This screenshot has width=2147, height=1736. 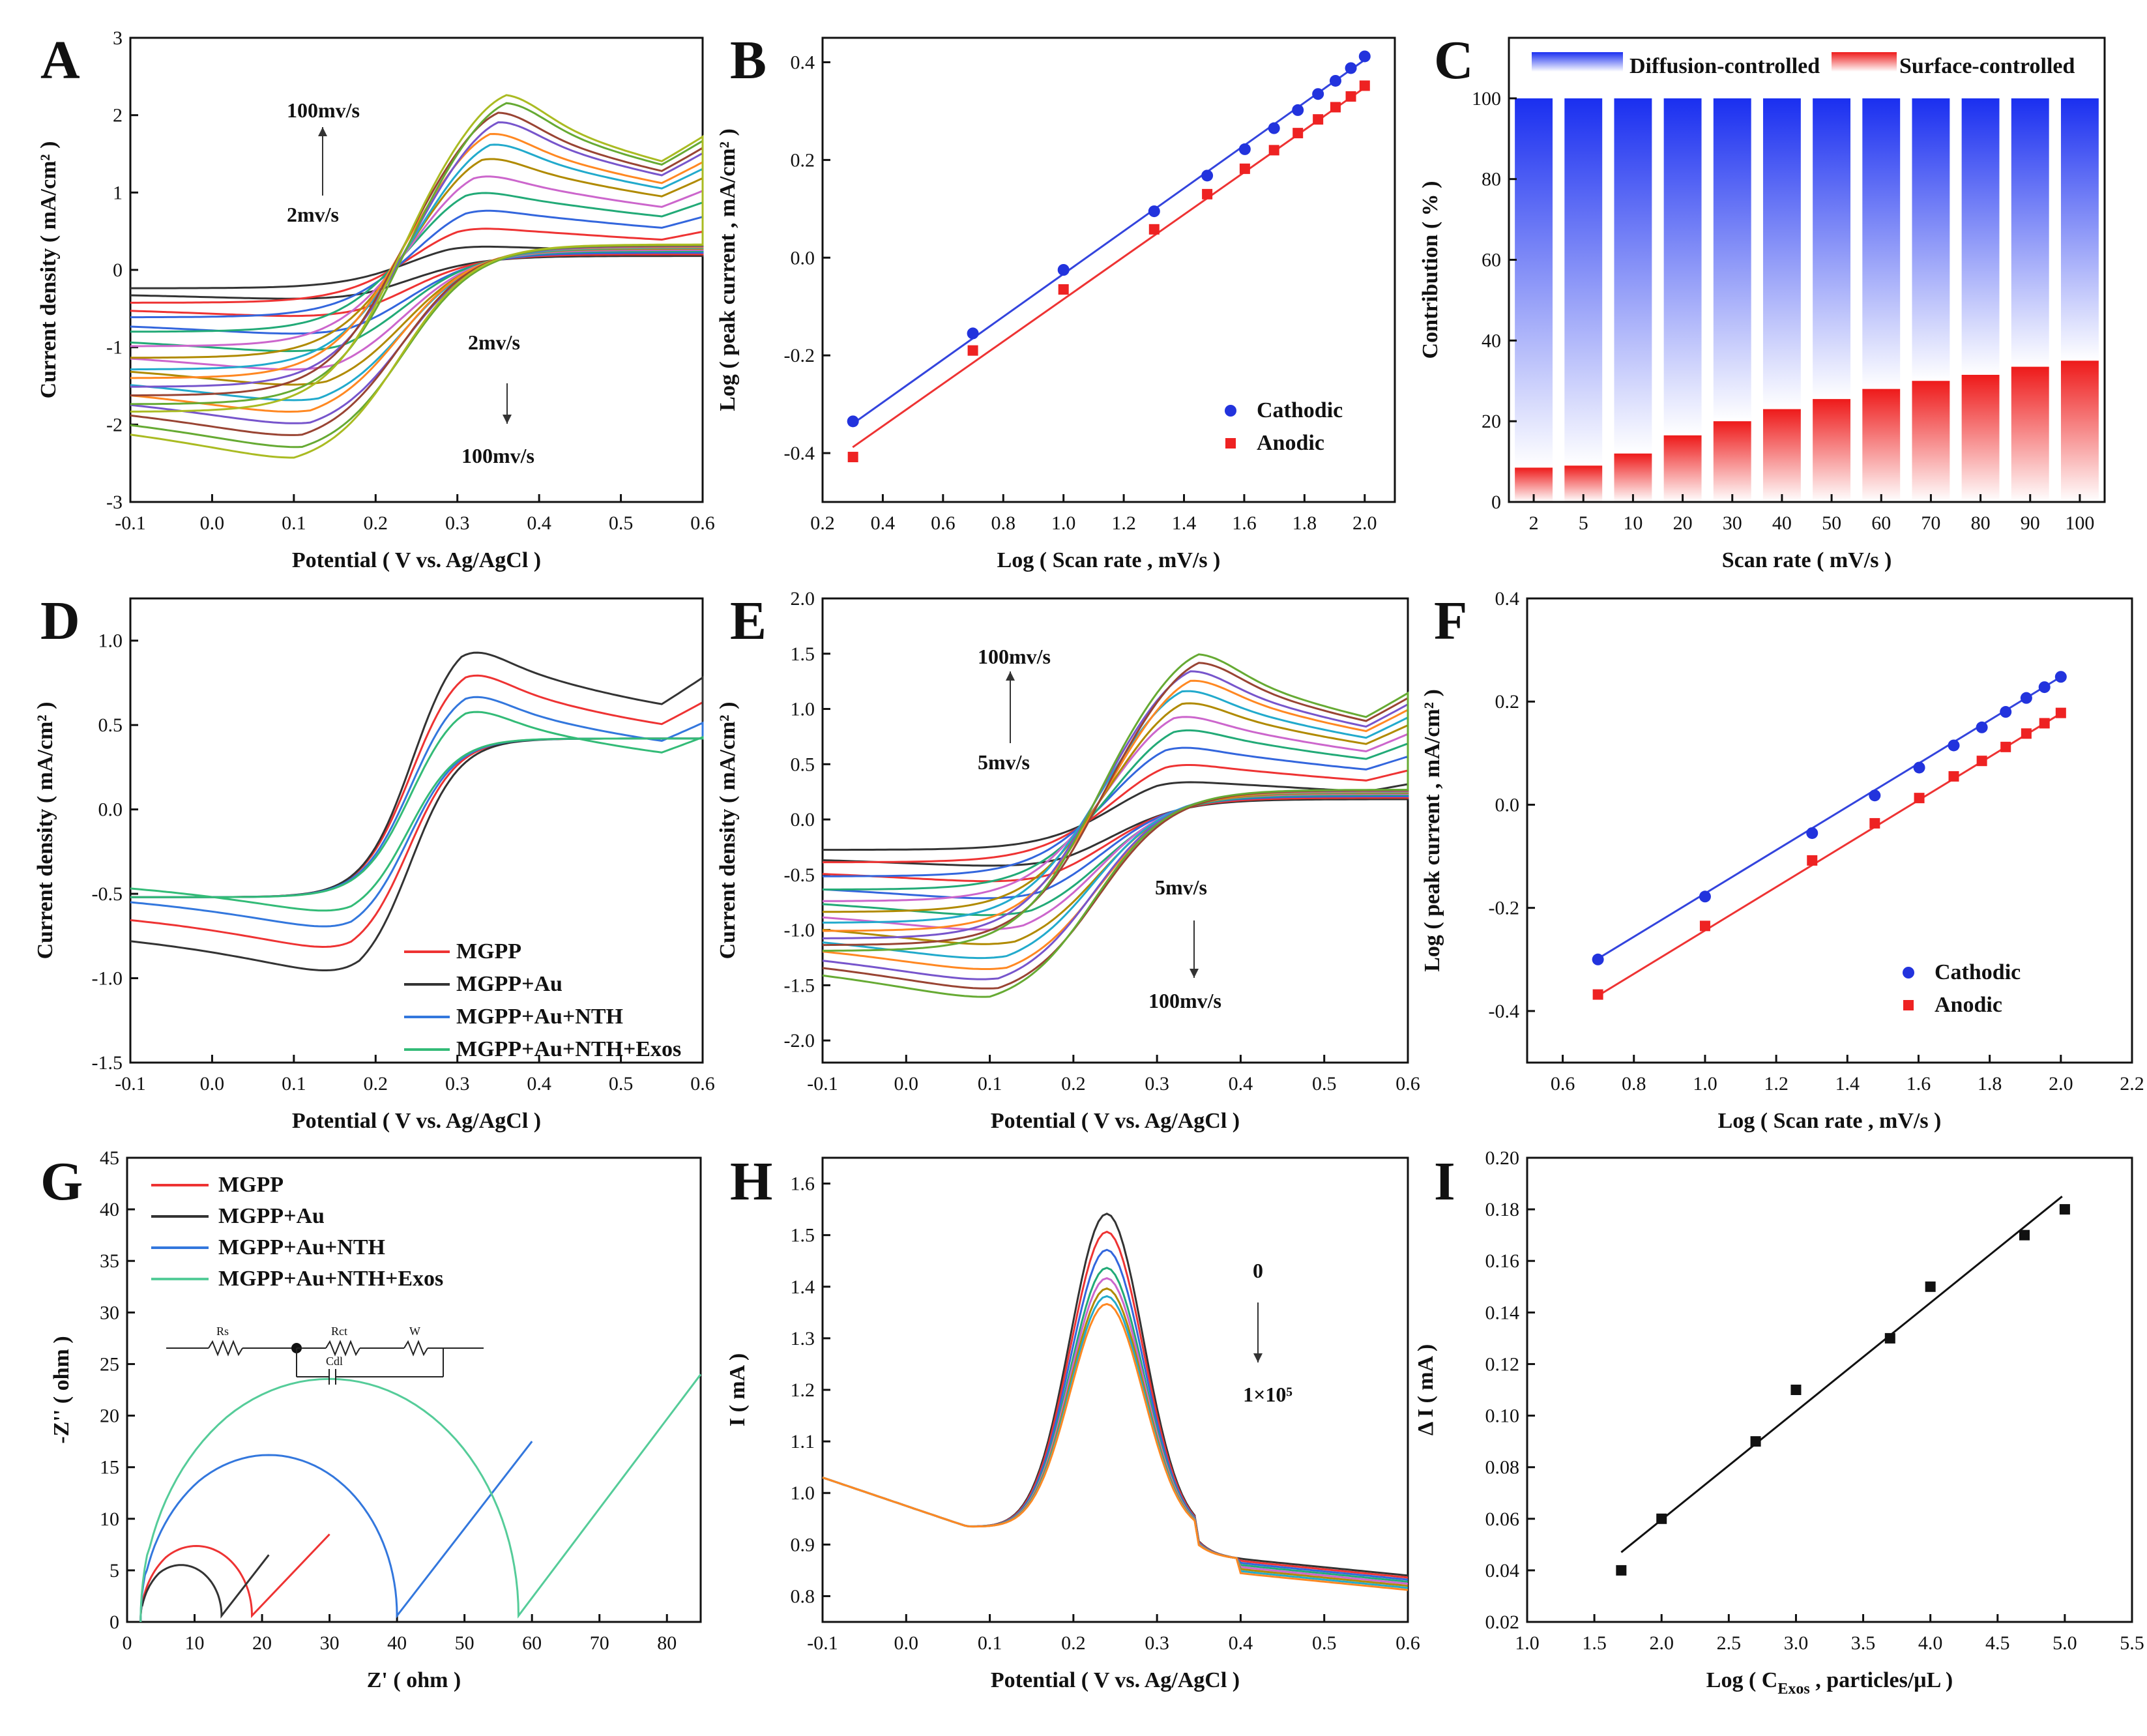 What do you see at coordinates (45, 831) in the screenshot?
I see `y-axis-label: Current density ( mA/cm² )` at bounding box center [45, 831].